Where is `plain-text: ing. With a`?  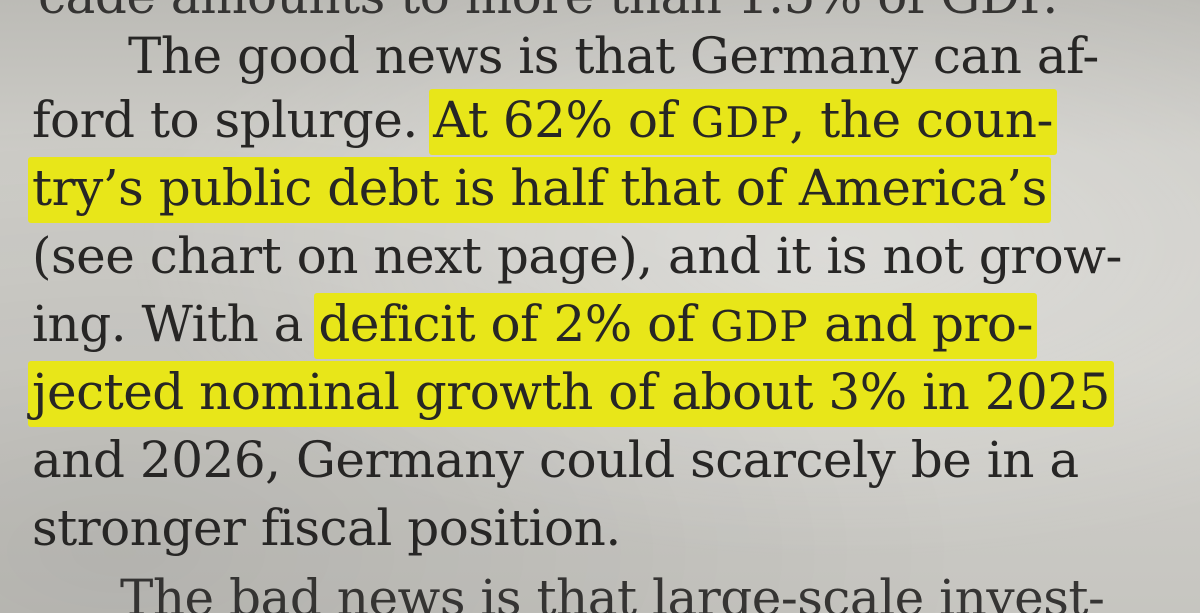
plain-text: ing. With a is located at coordinates (175, 324).